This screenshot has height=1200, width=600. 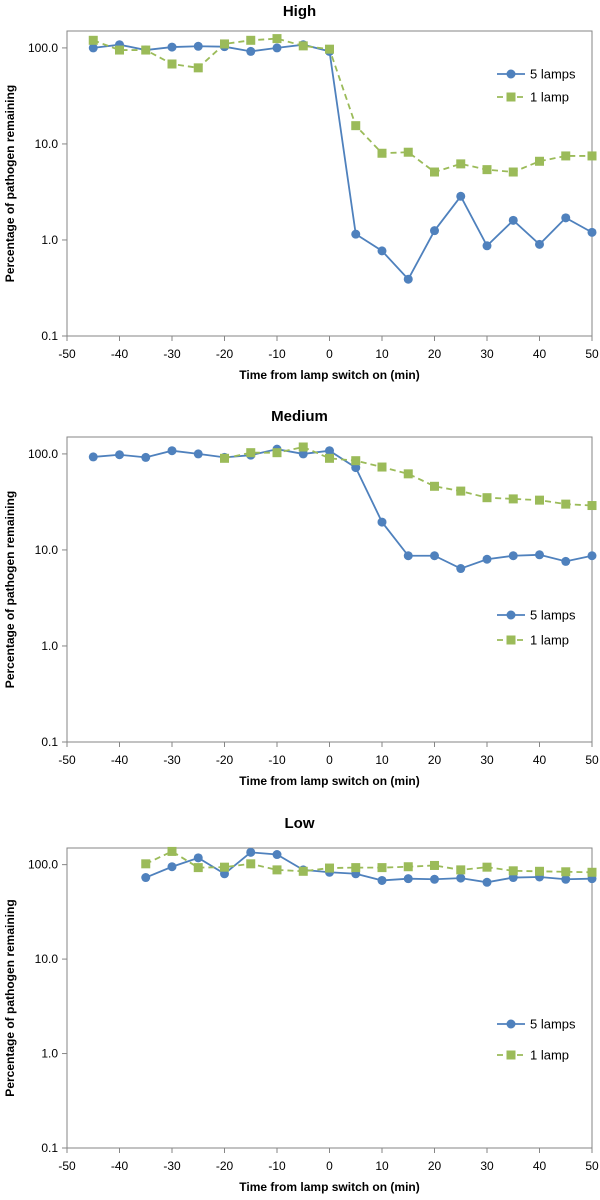 I want to click on legend-label-1-lamp: 1 lamp, so click(x=549, y=97).